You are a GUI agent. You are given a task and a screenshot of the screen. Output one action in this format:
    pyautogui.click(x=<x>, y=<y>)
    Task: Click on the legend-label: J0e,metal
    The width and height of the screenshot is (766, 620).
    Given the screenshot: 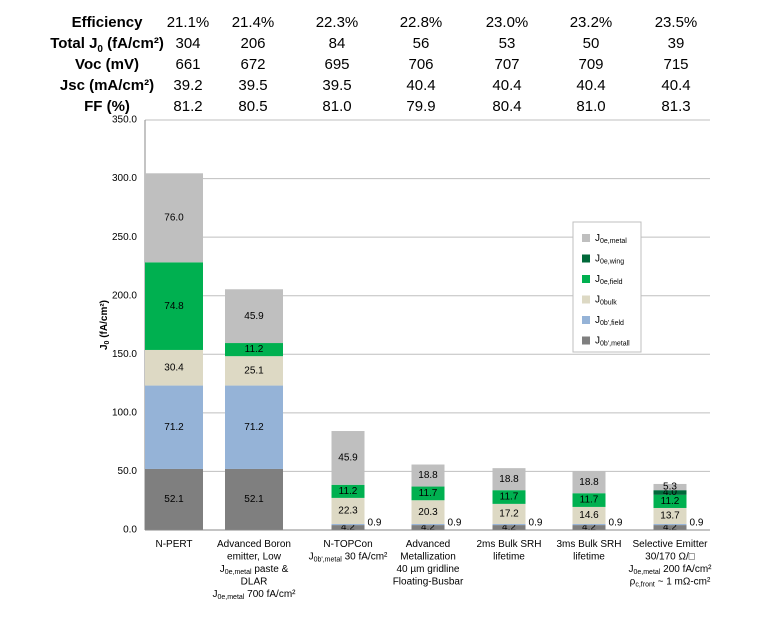 What is the action you would take?
    pyautogui.click(x=611, y=239)
    